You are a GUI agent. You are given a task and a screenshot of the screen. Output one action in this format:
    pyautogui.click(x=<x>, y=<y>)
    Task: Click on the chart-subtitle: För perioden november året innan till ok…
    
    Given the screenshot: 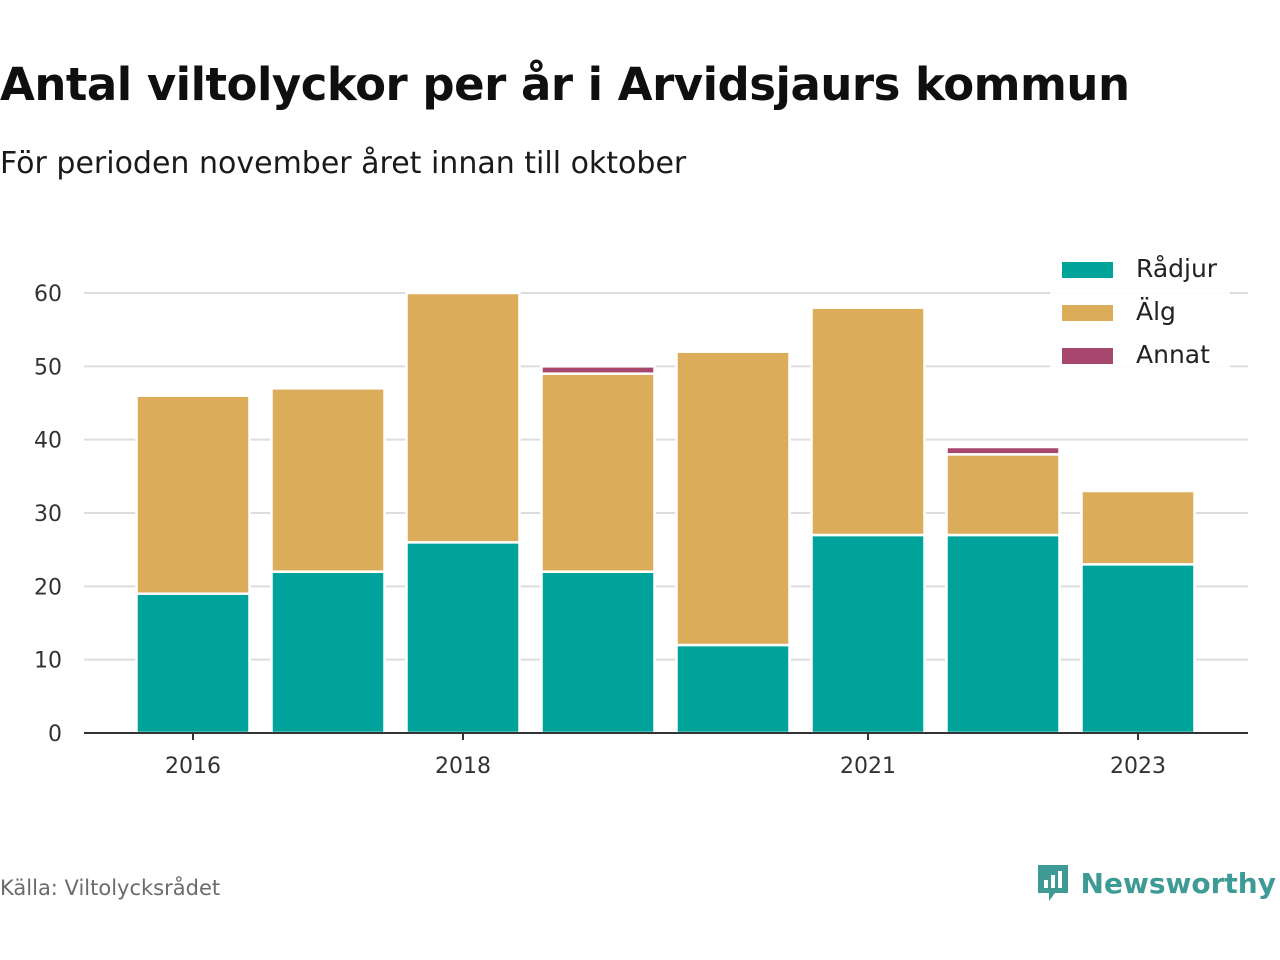 What is the action you would take?
    pyautogui.click(x=343, y=163)
    